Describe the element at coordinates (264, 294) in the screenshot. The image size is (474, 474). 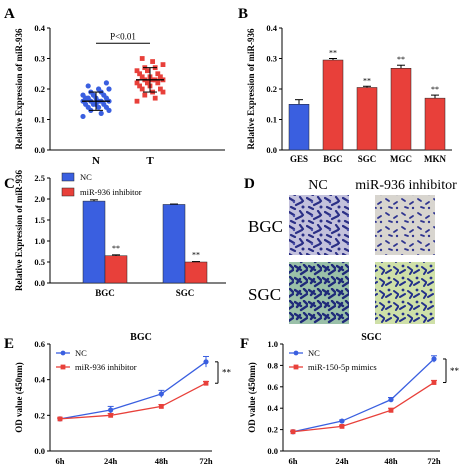
I see `panel-d-row-sgc: SGC` at that location.